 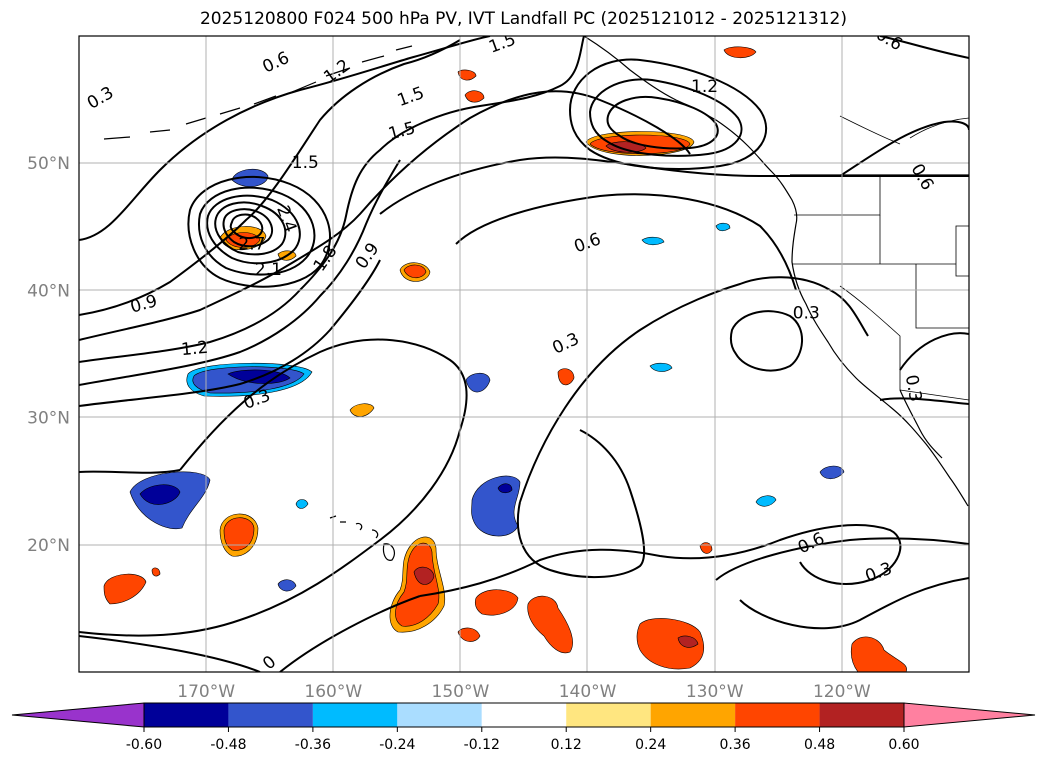 What do you see at coordinates (78, 715) in the screenshot?
I see `colorbar-extend-low` at bounding box center [78, 715].